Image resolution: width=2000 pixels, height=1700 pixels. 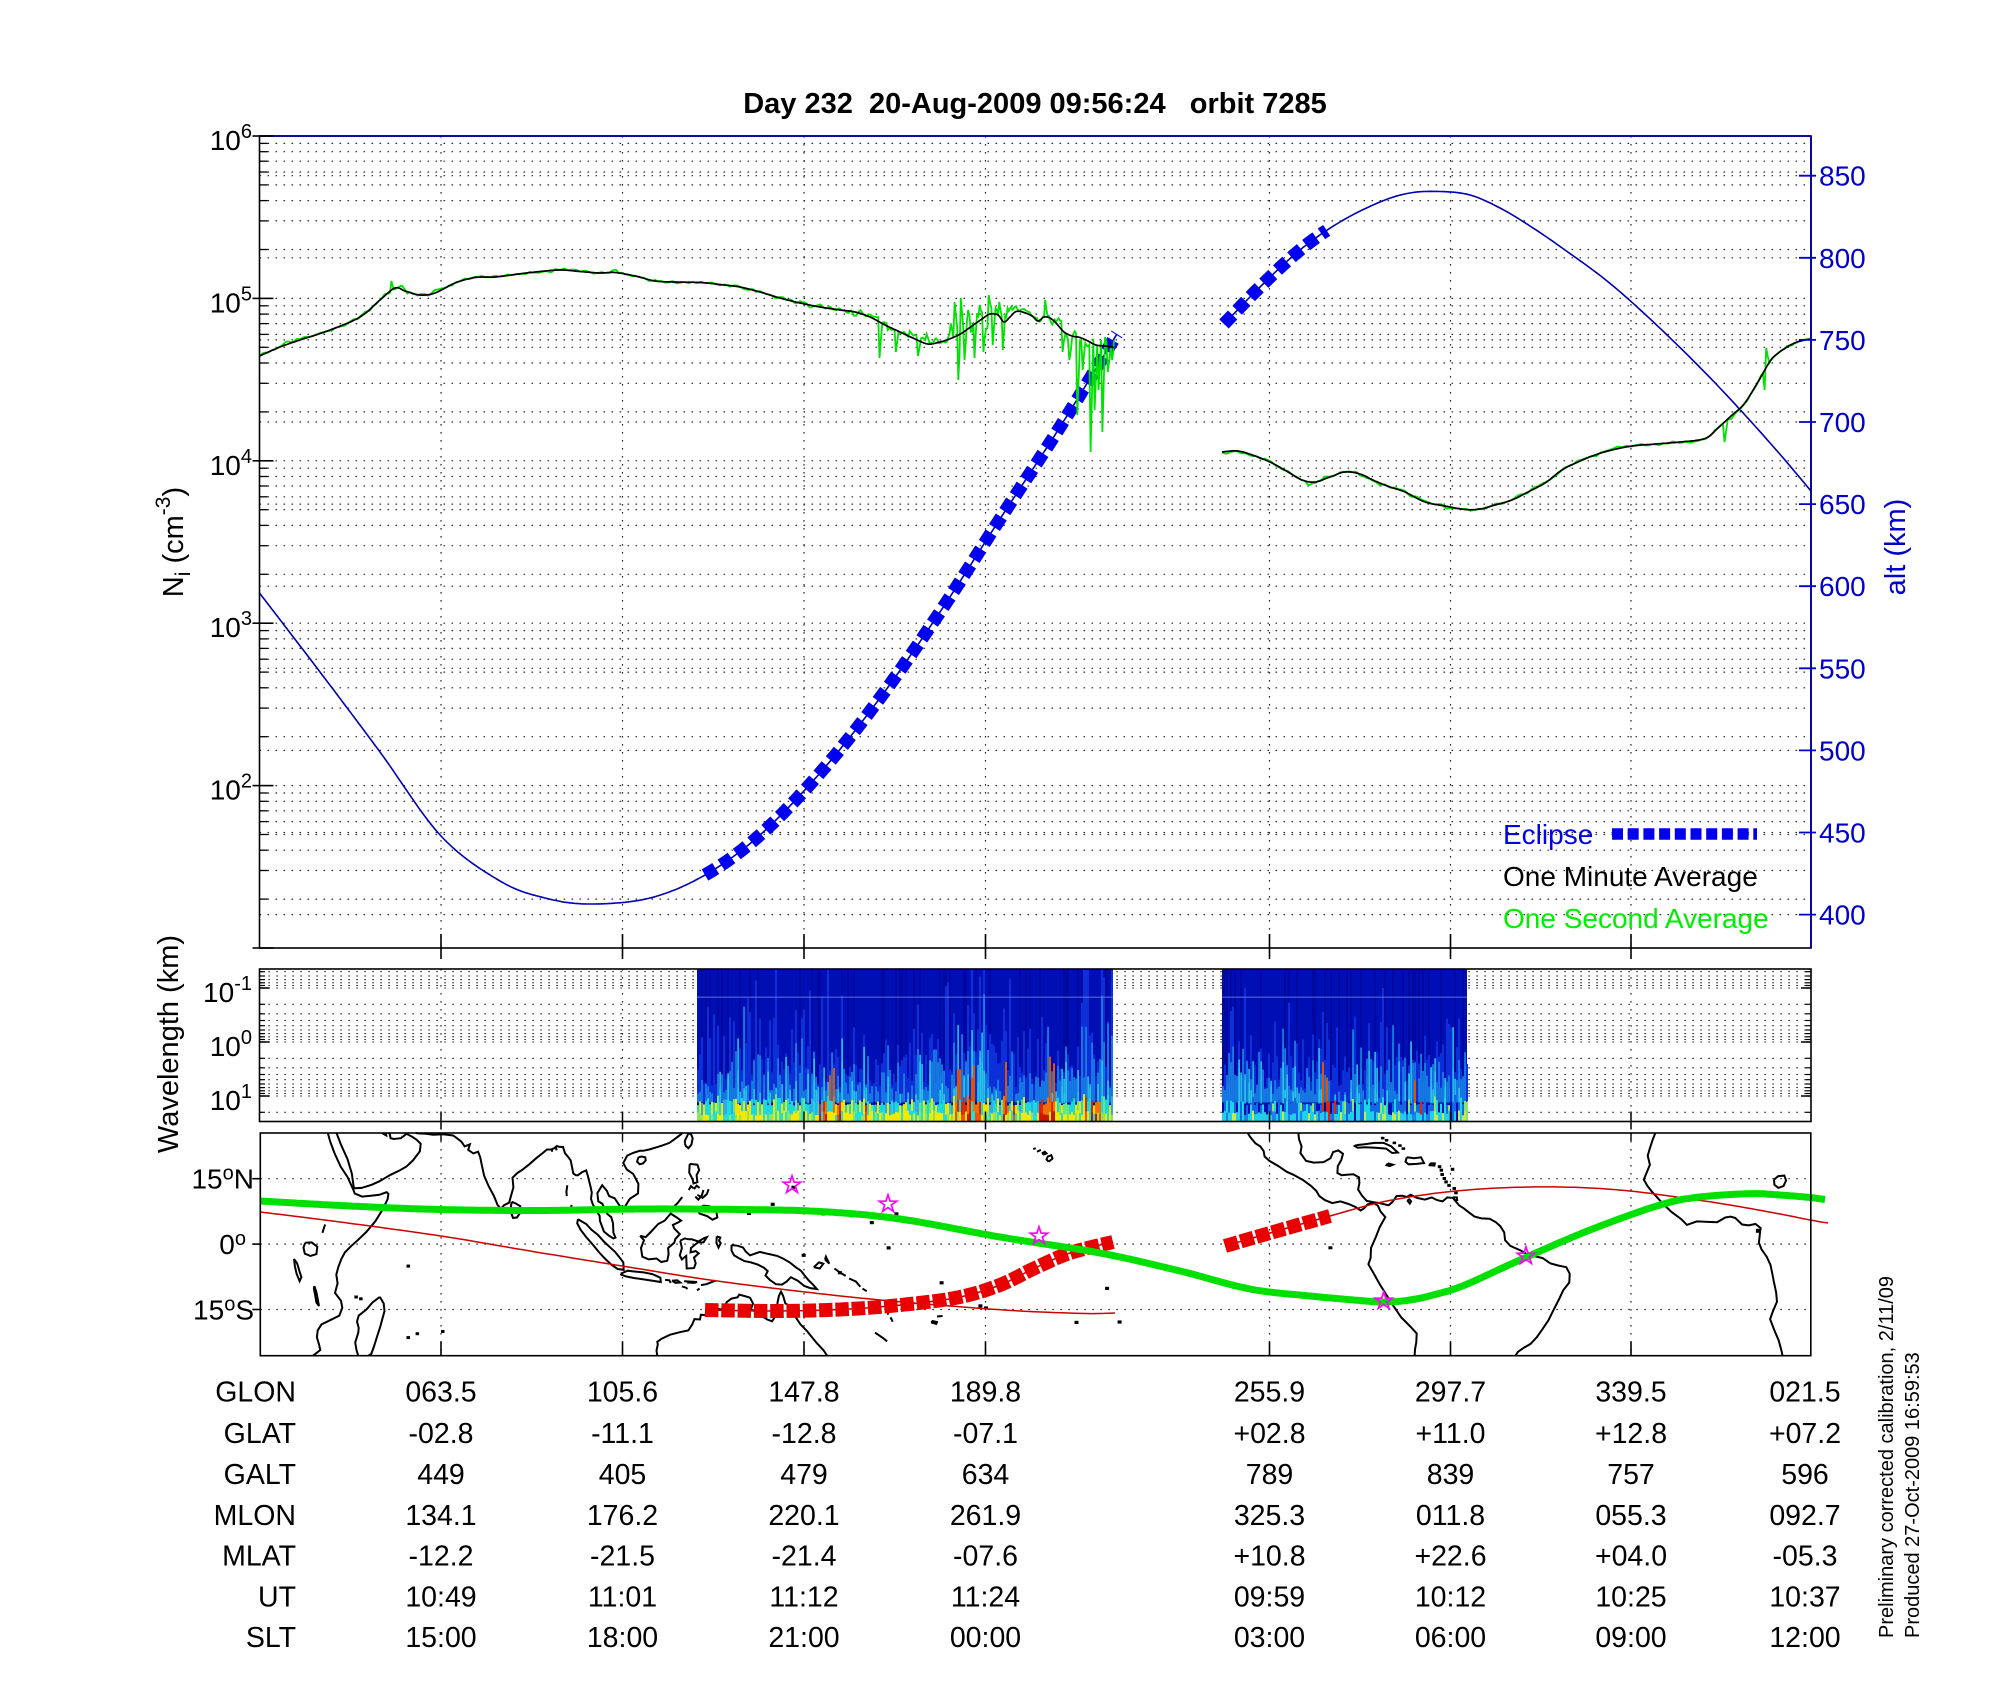 I want to click on svg-text: 134.1, so click(x=440, y=1516).